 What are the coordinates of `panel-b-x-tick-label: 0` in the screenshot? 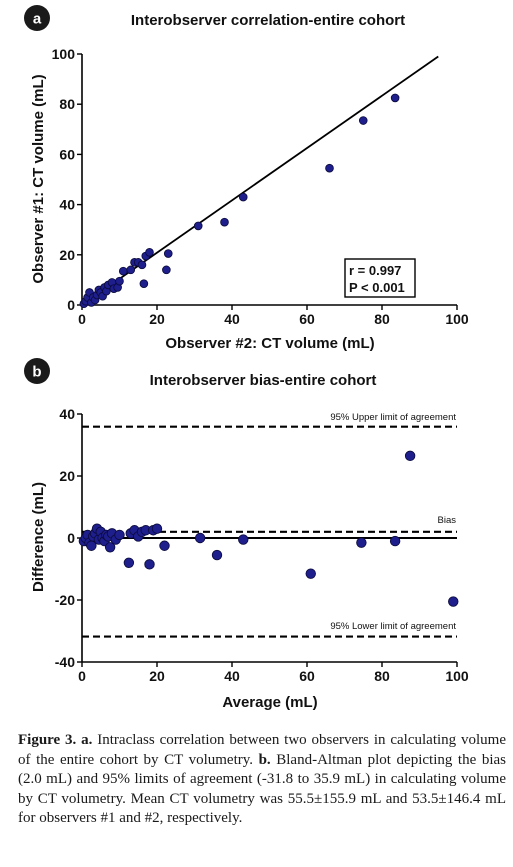 It's located at (82, 676).